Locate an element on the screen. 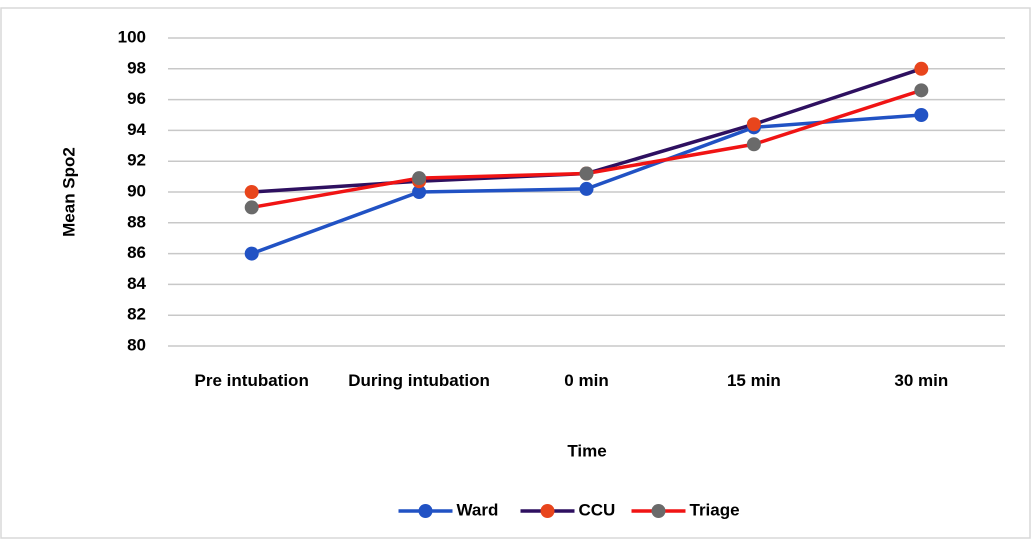  legend-label: Triage is located at coordinates (715, 509).